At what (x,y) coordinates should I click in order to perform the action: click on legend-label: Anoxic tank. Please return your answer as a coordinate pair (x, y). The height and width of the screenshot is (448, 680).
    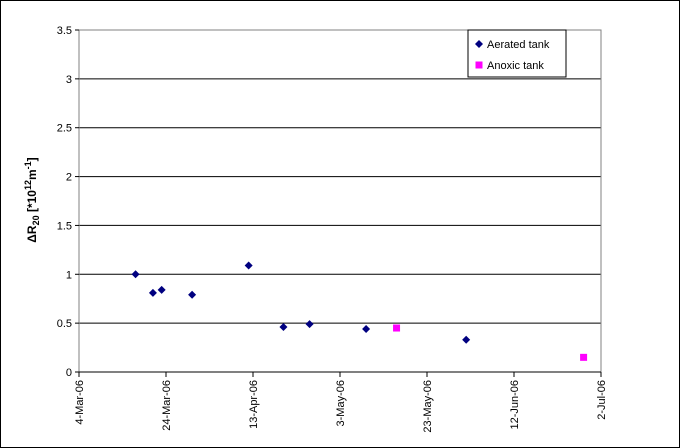
    Looking at the image, I should click on (515, 66).